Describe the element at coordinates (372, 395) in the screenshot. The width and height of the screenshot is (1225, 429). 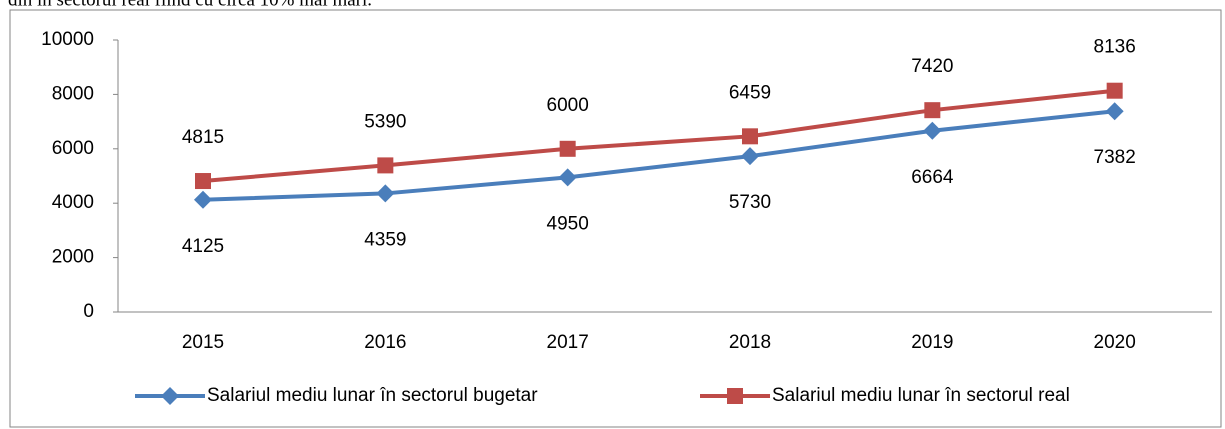
I see `legend-label: Salariul mediu lunar în sectorul bugetar` at that location.